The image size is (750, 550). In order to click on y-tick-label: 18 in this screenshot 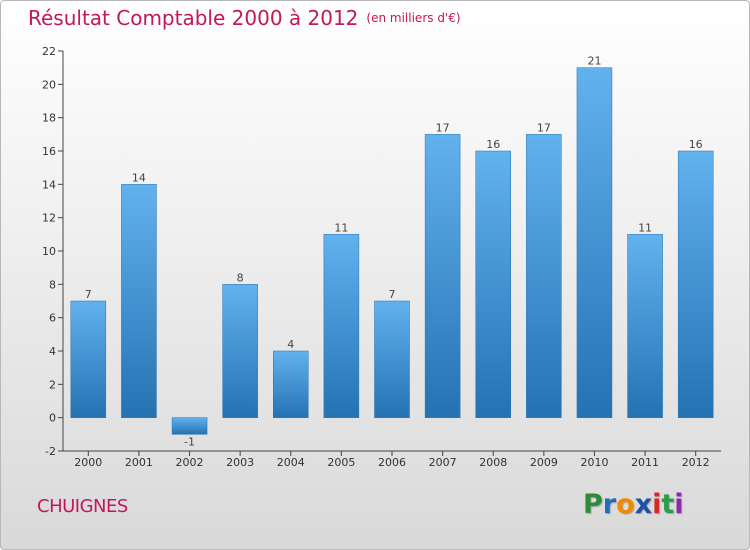, I will do `click(49, 118)`.